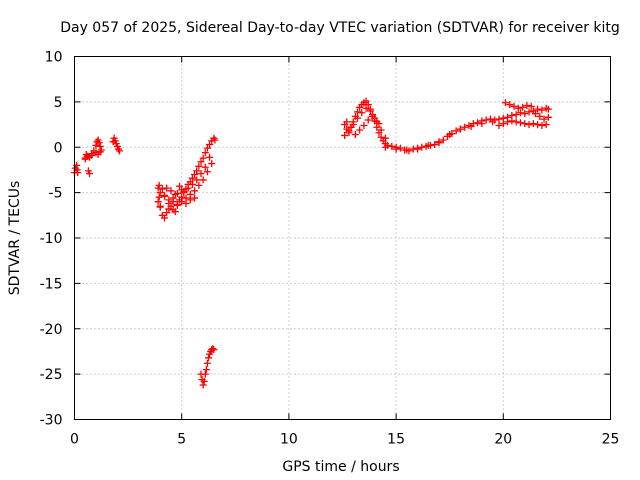 The width and height of the screenshot is (640, 480). I want to click on y-tick-label: -30, so click(51, 421).